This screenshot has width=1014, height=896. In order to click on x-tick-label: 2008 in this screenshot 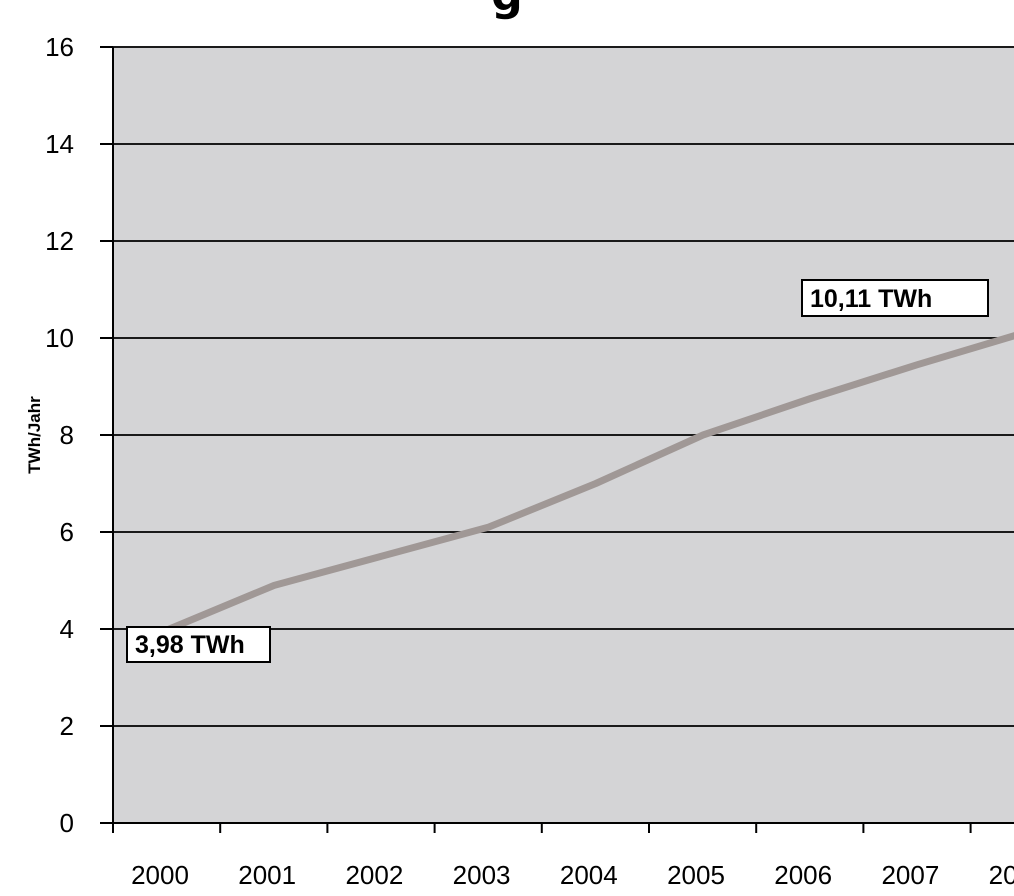, I will do `click(1001, 875)`.